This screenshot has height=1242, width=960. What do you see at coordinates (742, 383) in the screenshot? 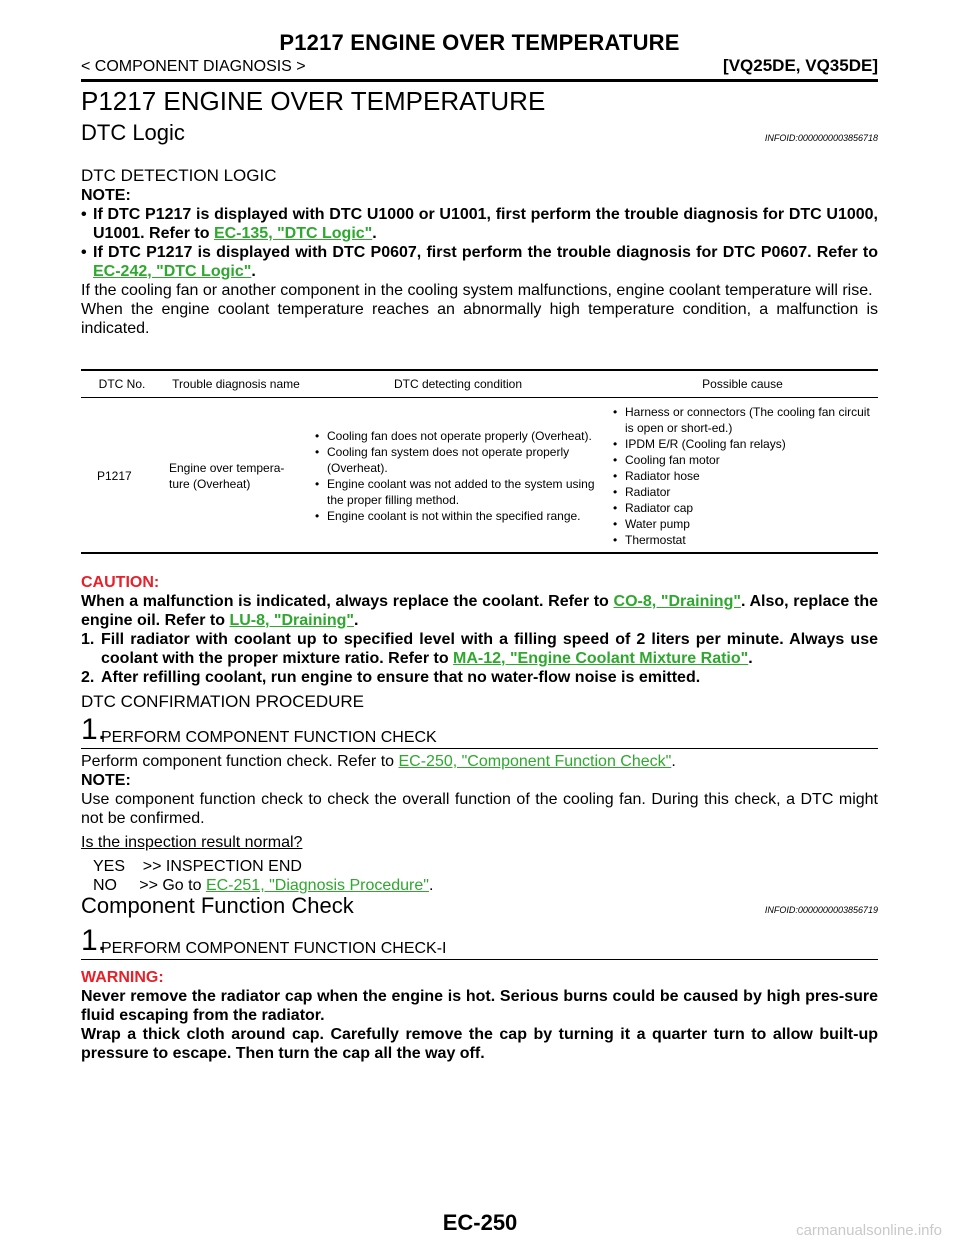
I see `col-possible-cause: Possible cause` at bounding box center [742, 383].